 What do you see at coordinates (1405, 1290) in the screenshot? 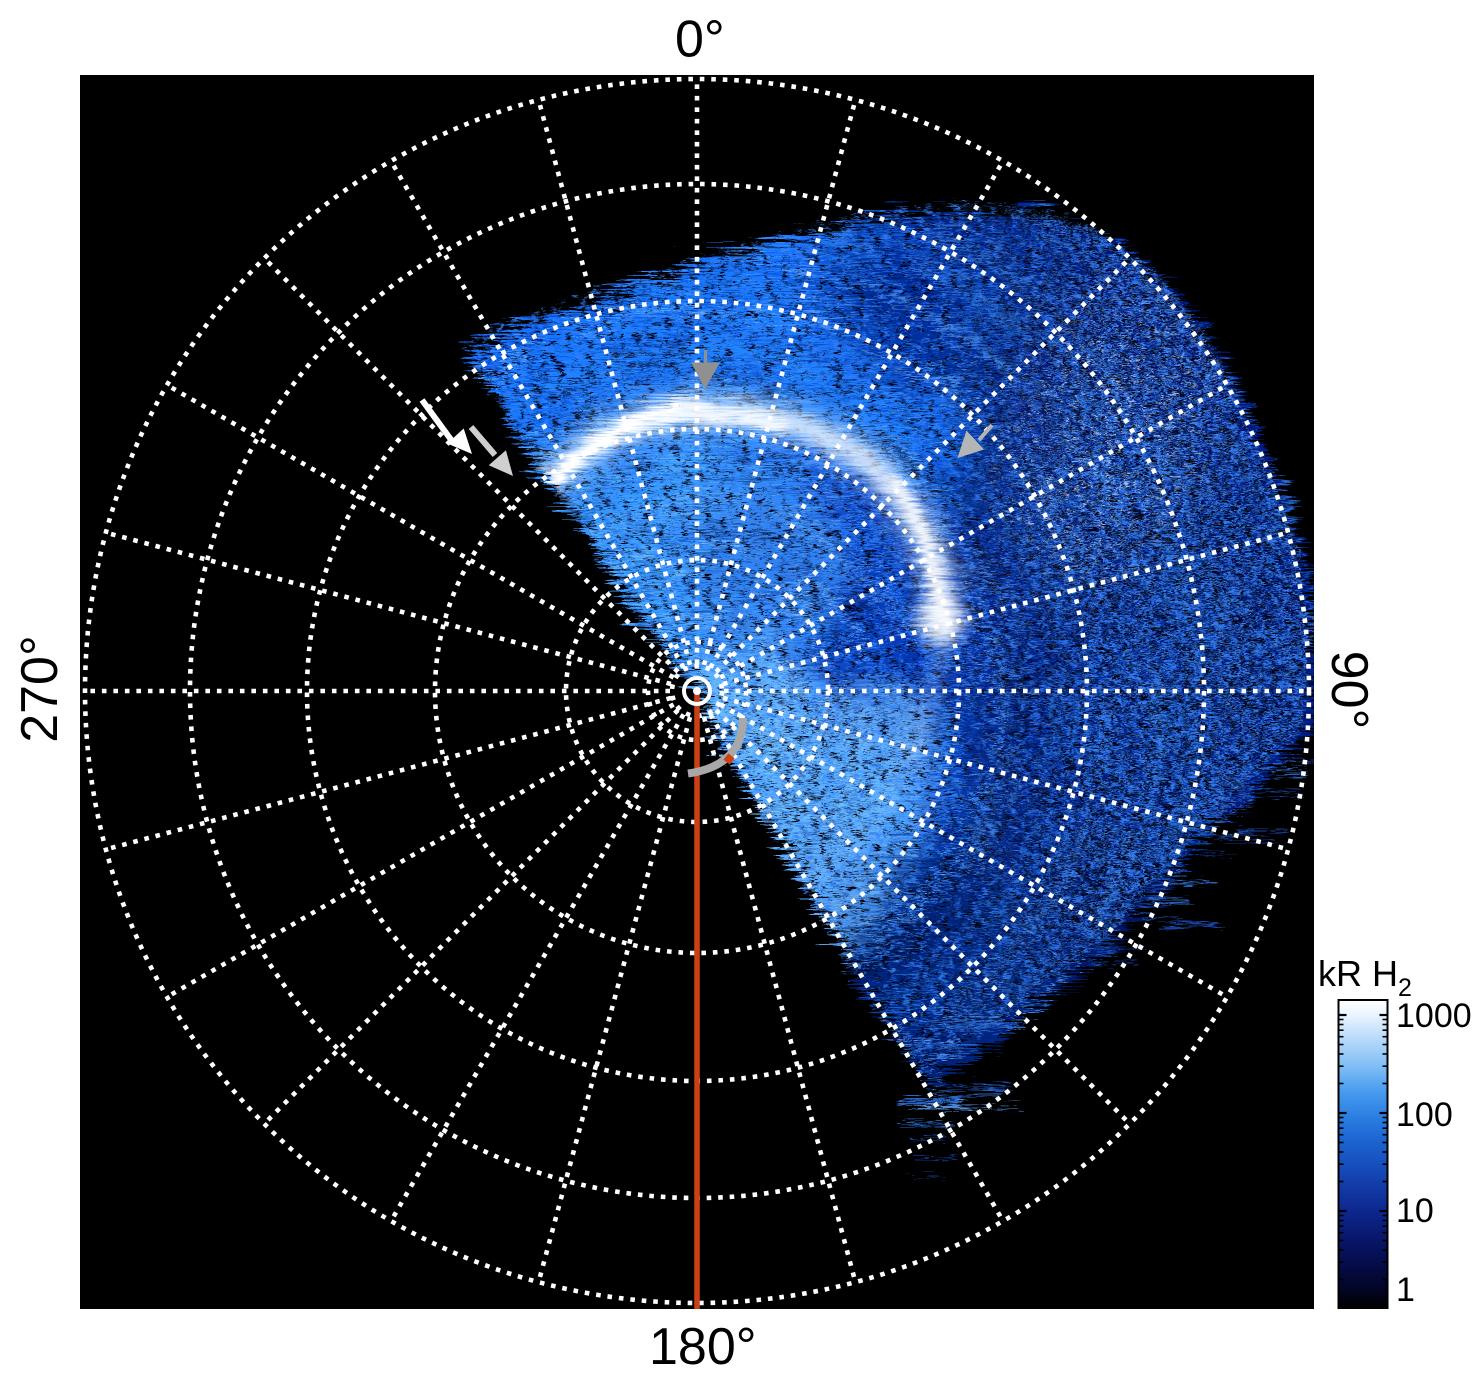
I see `svg-text: 1` at bounding box center [1405, 1290].